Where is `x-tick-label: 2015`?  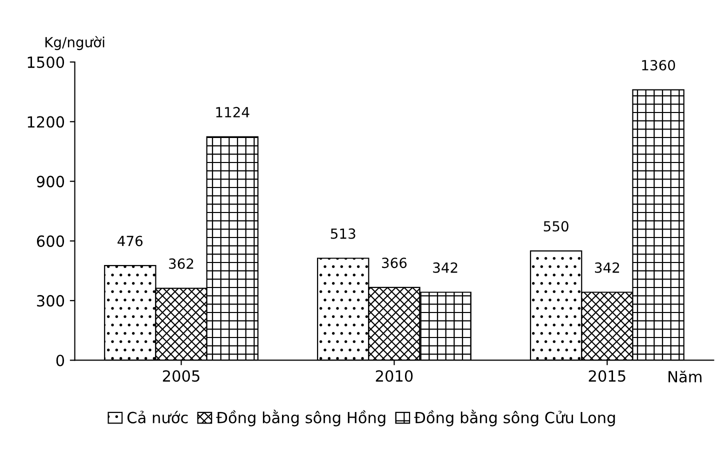
x-tick-label: 2015 is located at coordinates (607, 376).